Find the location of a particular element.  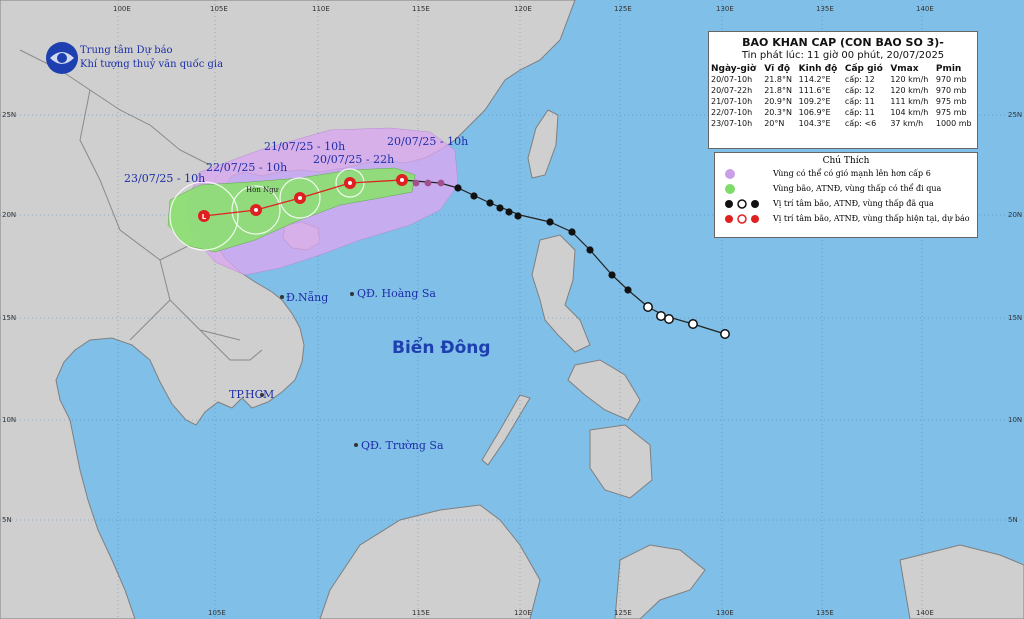

tick-top: 140E is located at coordinates (925, 9).